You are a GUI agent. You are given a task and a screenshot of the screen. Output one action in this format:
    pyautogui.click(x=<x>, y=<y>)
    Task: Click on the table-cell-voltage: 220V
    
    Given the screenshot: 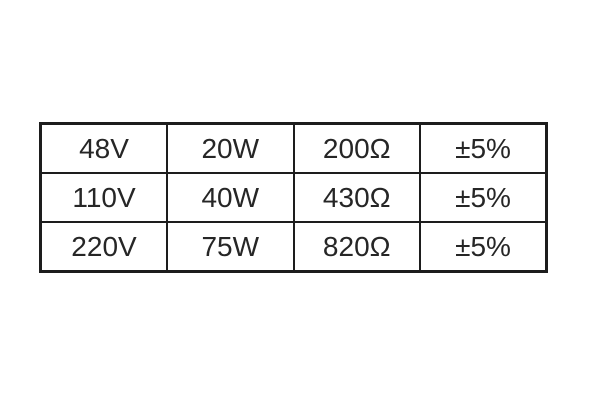 What is the action you would take?
    pyautogui.click(x=103, y=247)
    